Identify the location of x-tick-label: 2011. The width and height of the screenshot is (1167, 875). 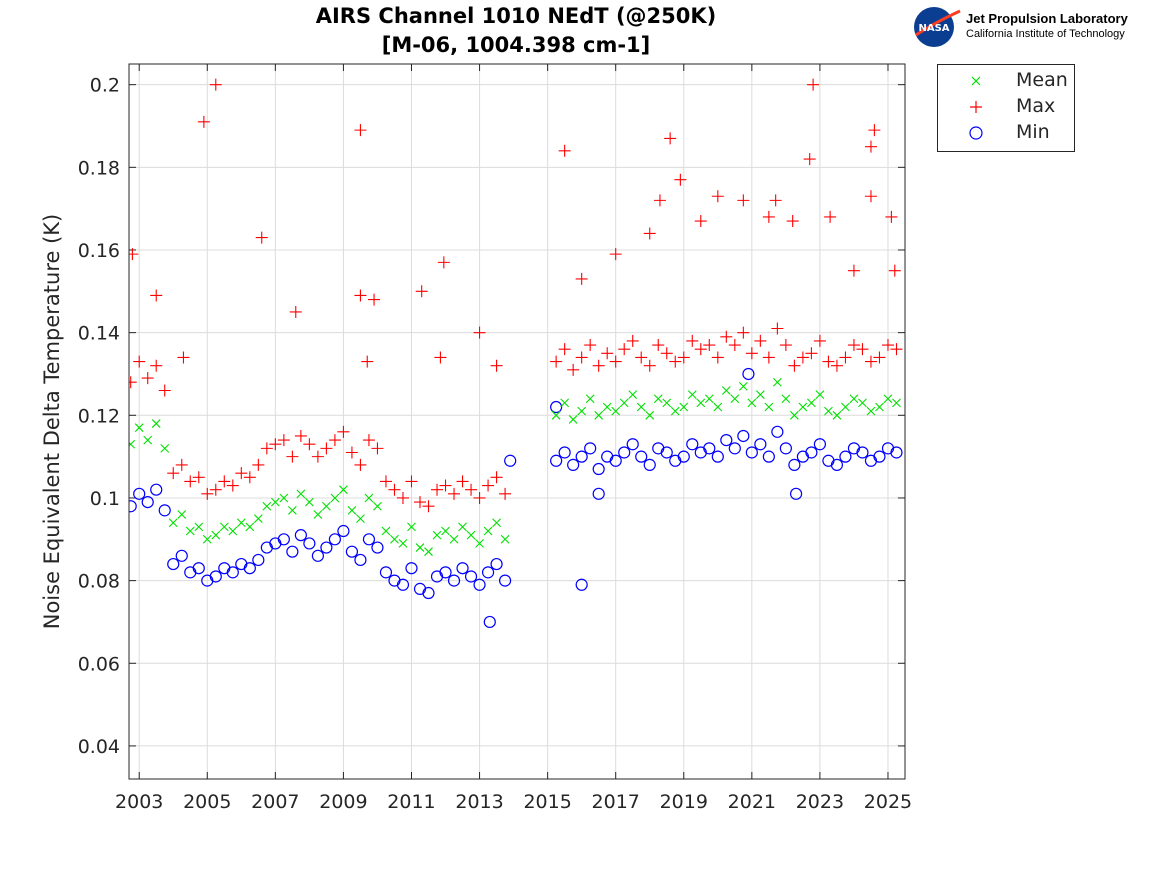
(411, 802).